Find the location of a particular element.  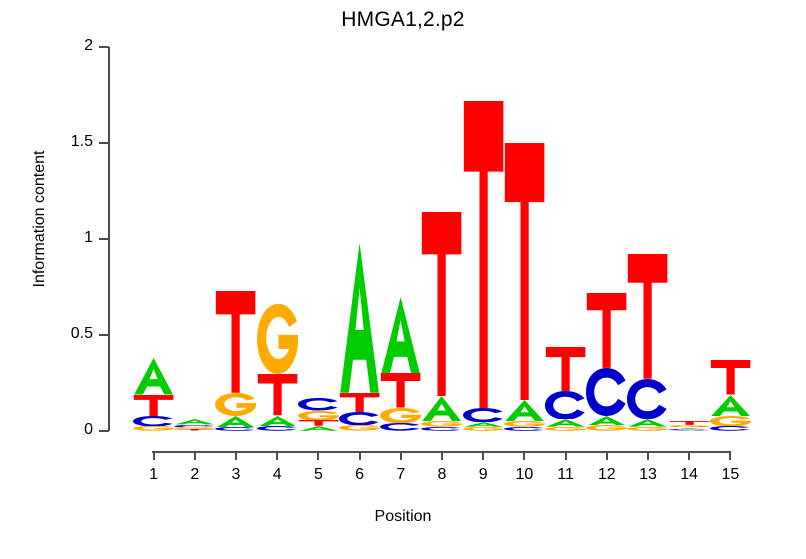

y-axis-line is located at coordinates (109, 239).